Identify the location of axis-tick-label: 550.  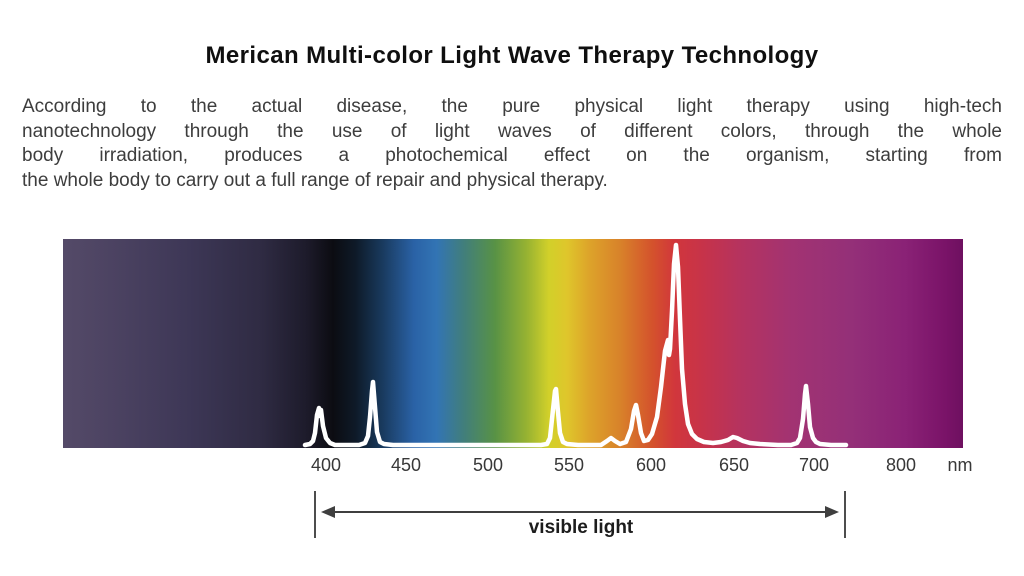
(569, 465).